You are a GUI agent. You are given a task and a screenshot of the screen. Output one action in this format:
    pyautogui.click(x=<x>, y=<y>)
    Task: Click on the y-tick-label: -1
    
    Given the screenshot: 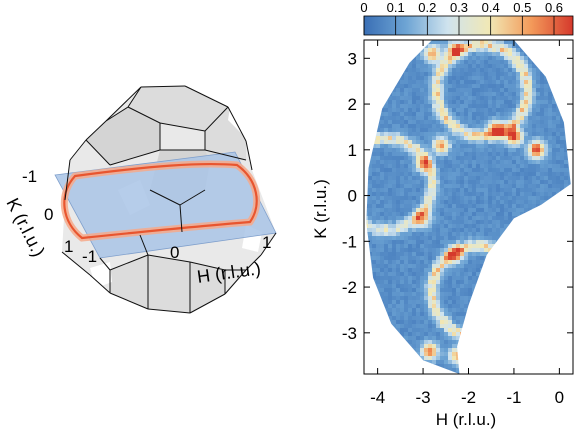 What is the action you would take?
    pyautogui.click(x=349, y=241)
    